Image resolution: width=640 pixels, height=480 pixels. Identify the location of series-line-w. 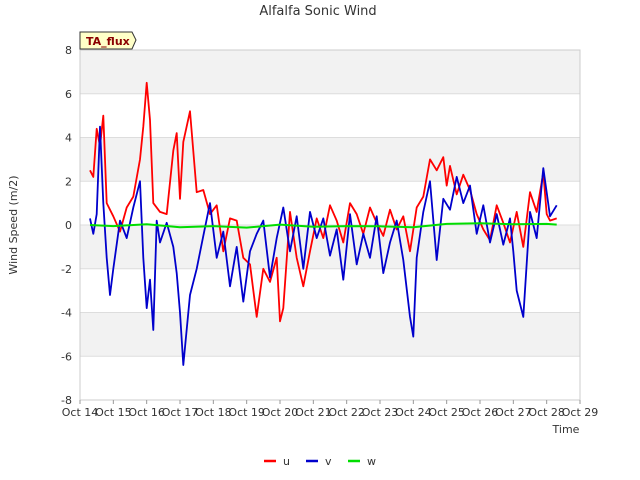
(323, 225).